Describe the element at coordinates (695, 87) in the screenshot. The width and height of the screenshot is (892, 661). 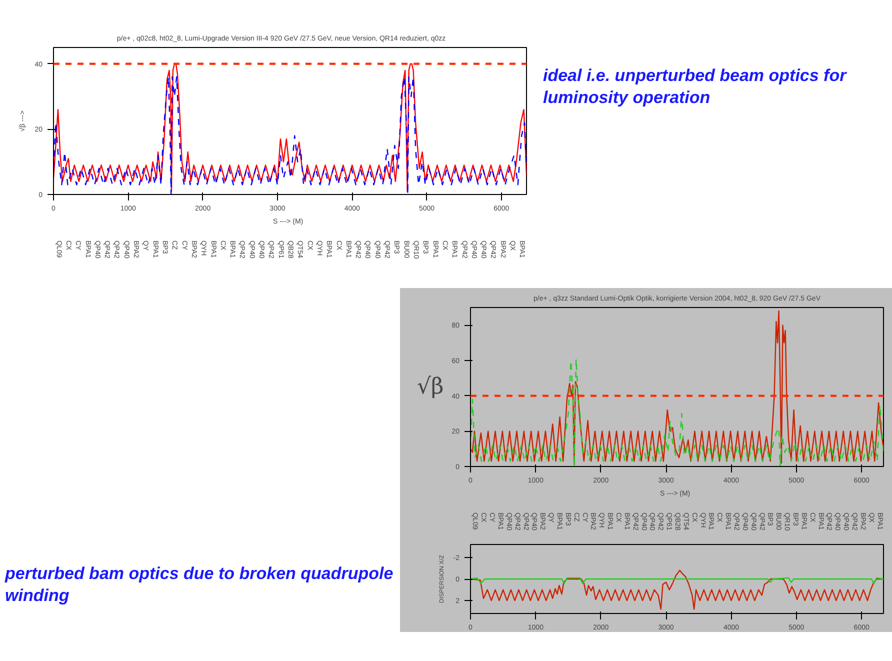
I see `text: ideal i.e. unperturbed beam optics for luminosity operation` at that location.